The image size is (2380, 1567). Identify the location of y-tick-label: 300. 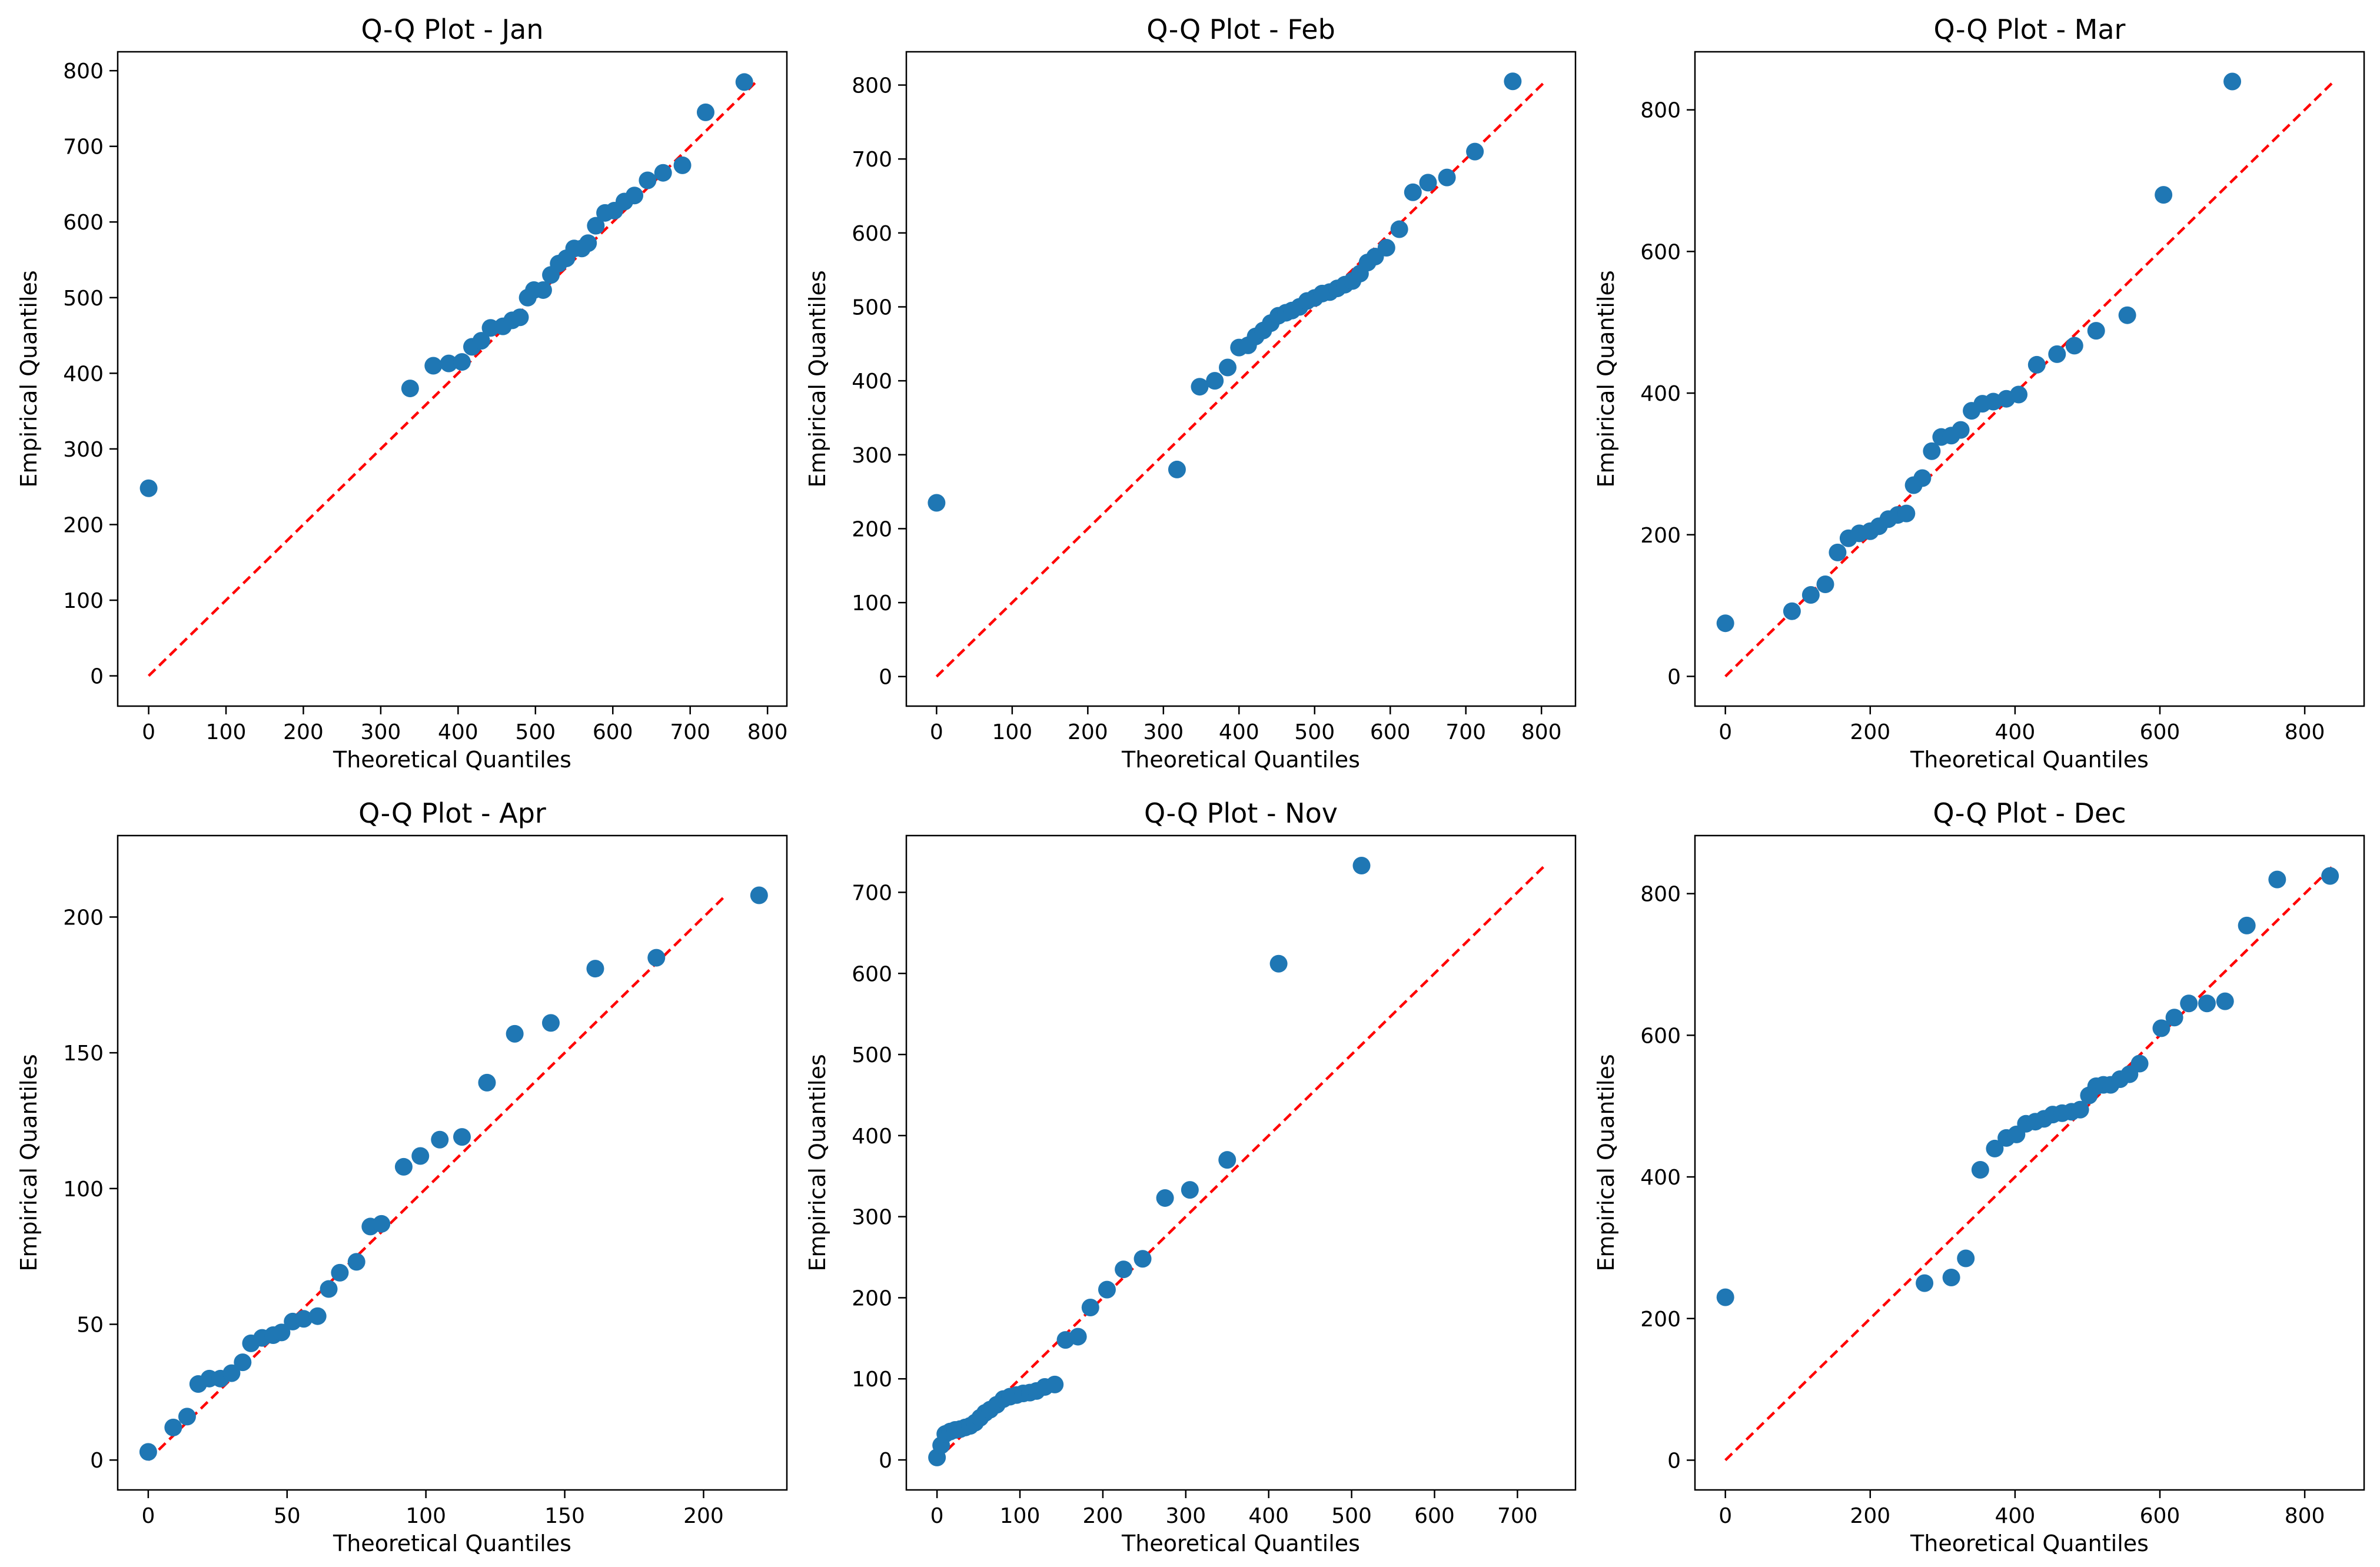
(872, 456).